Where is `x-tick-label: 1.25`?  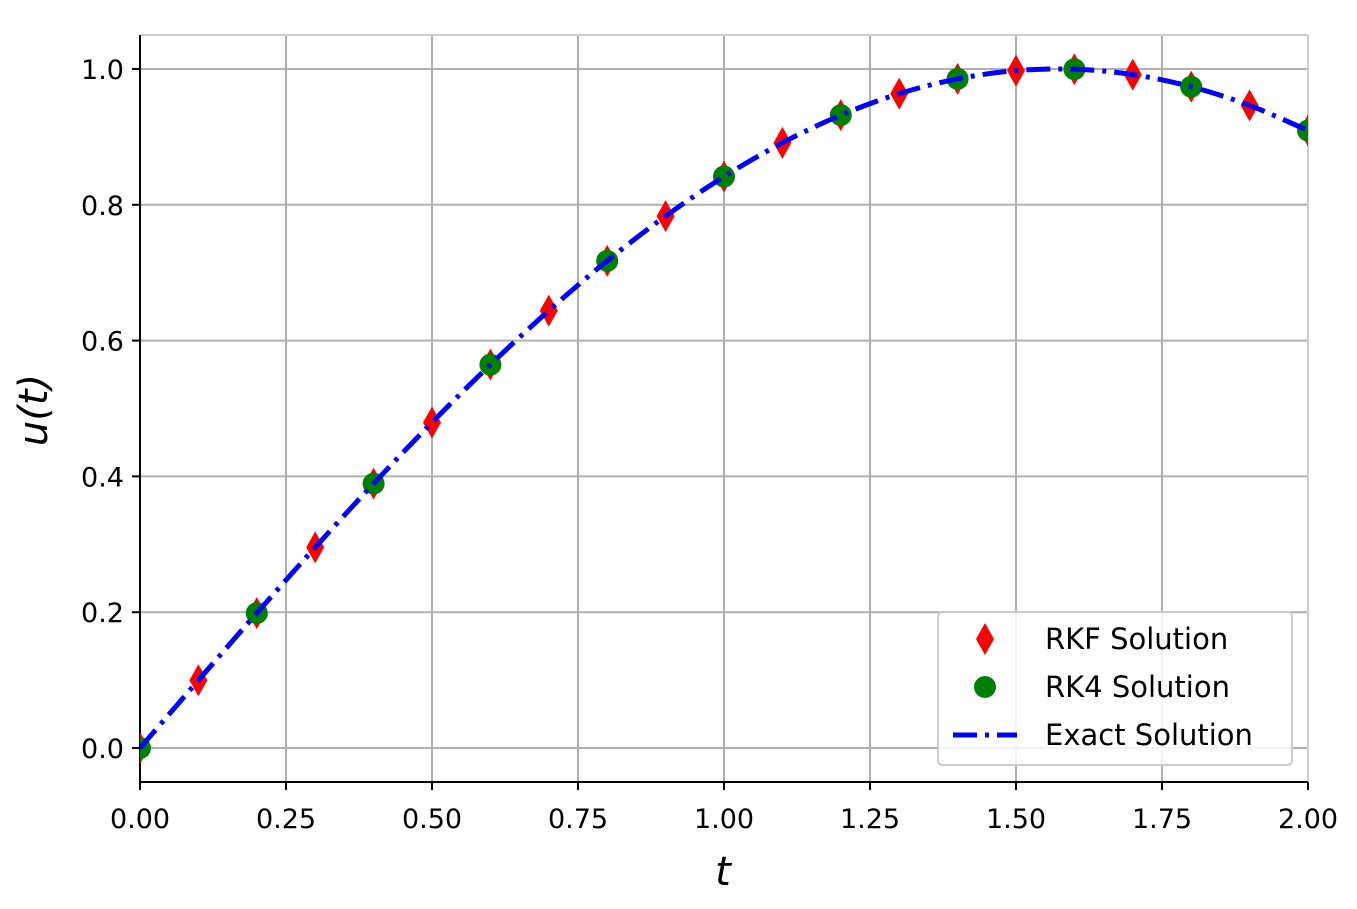 x-tick-label: 1.25 is located at coordinates (870, 819).